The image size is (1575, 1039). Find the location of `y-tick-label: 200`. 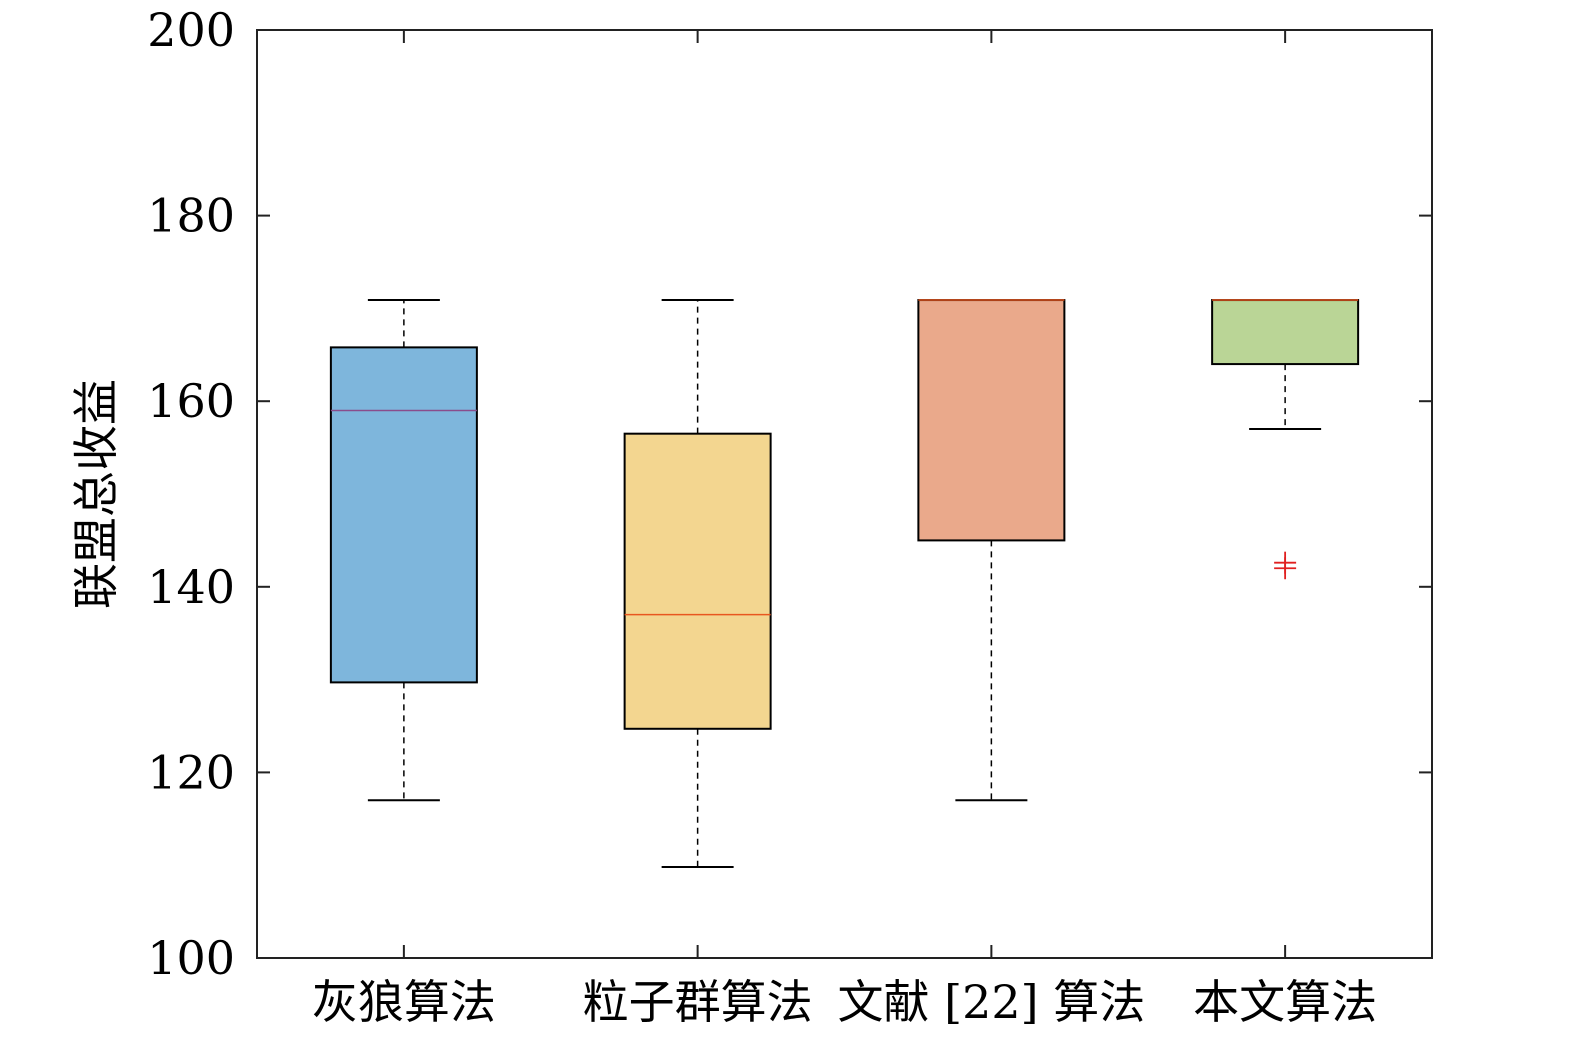

y-tick-label: 200 is located at coordinates (191, 30).